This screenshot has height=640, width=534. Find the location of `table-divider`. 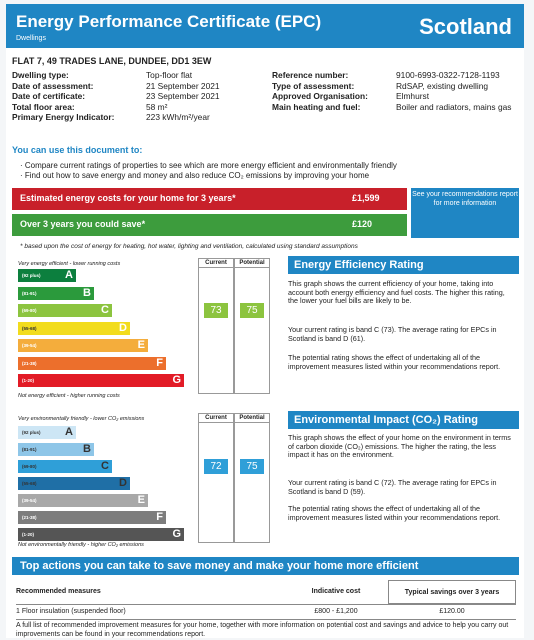

table-divider is located at coordinates (266, 604).